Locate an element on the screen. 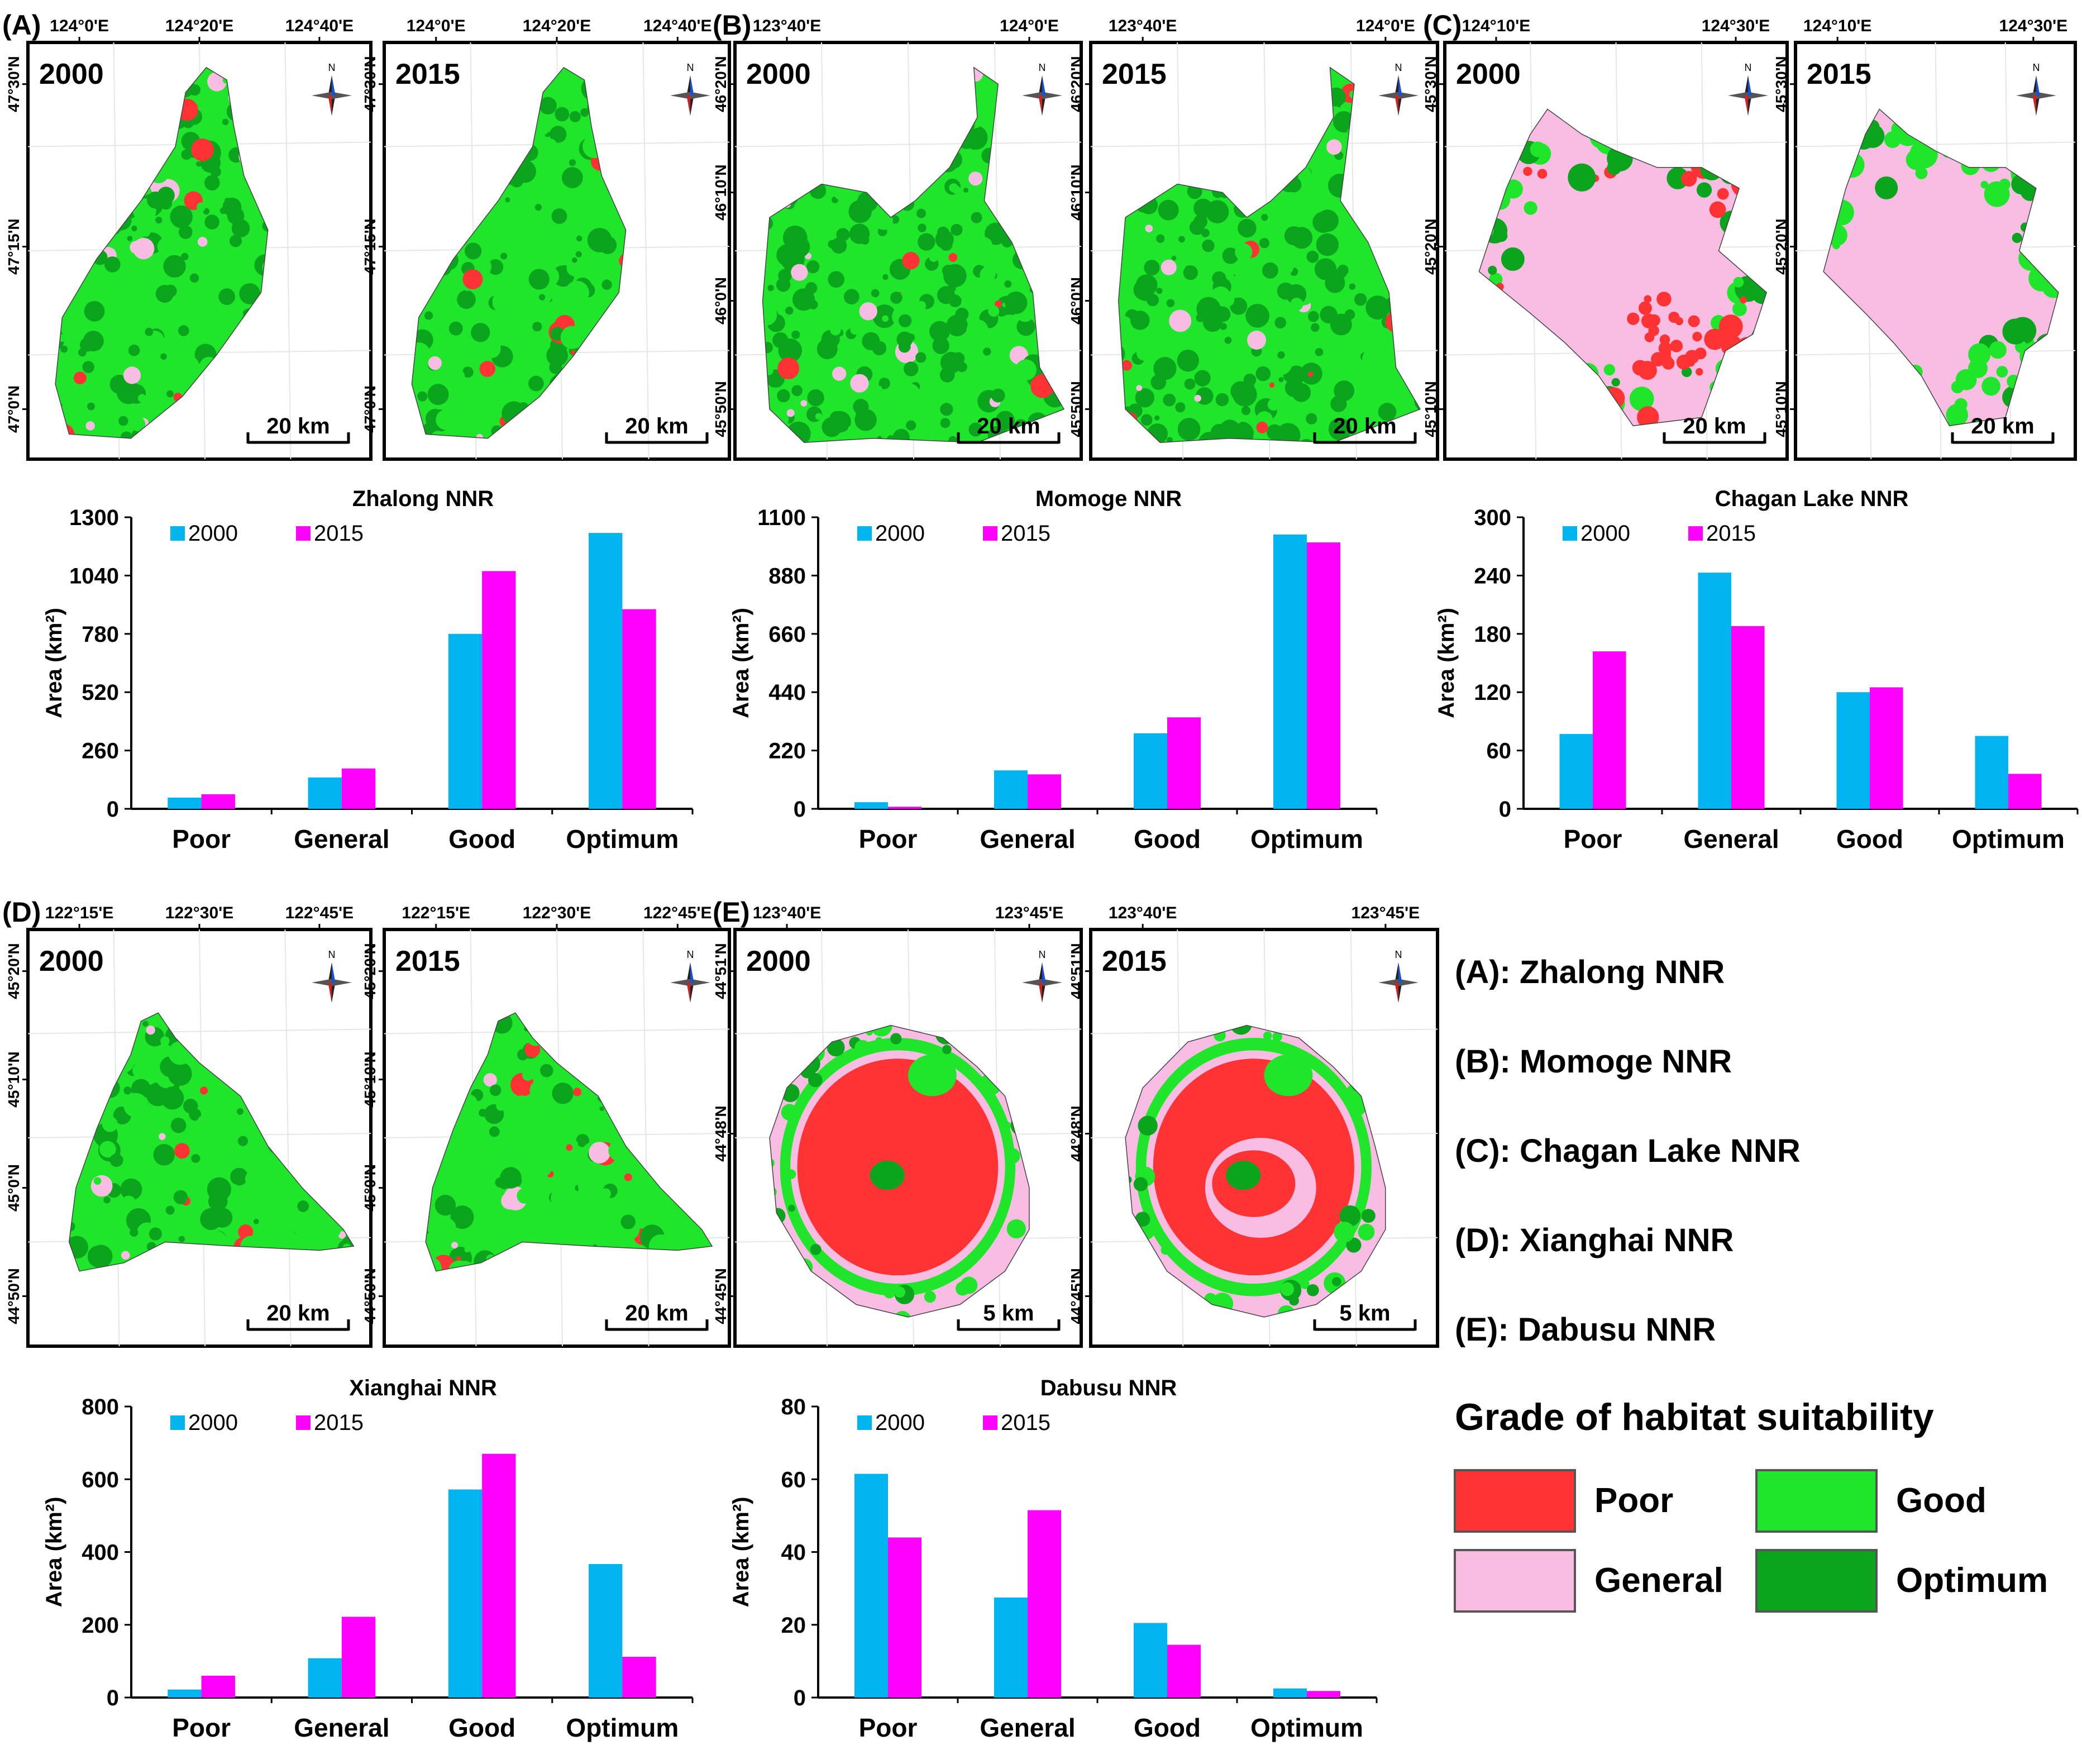 Image resolution: width=2082 pixels, height=1764 pixels. x-tick-label: Poor is located at coordinates (201, 839).